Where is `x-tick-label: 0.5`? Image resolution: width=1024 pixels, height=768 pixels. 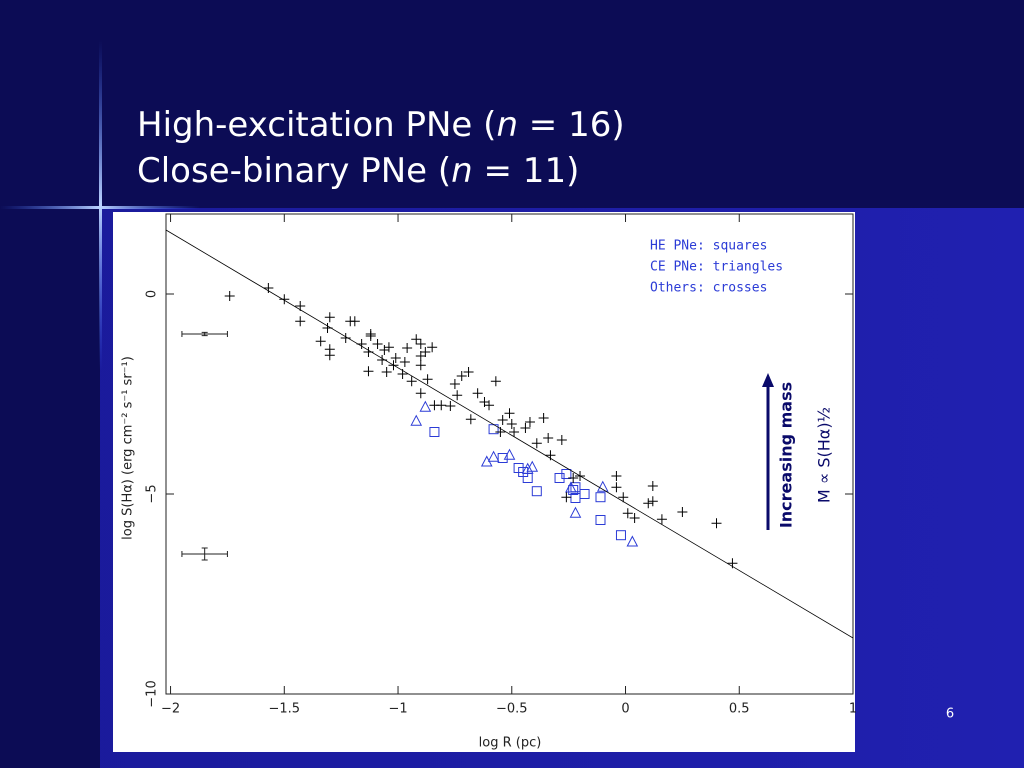 x-tick-label: 0.5 is located at coordinates (739, 709).